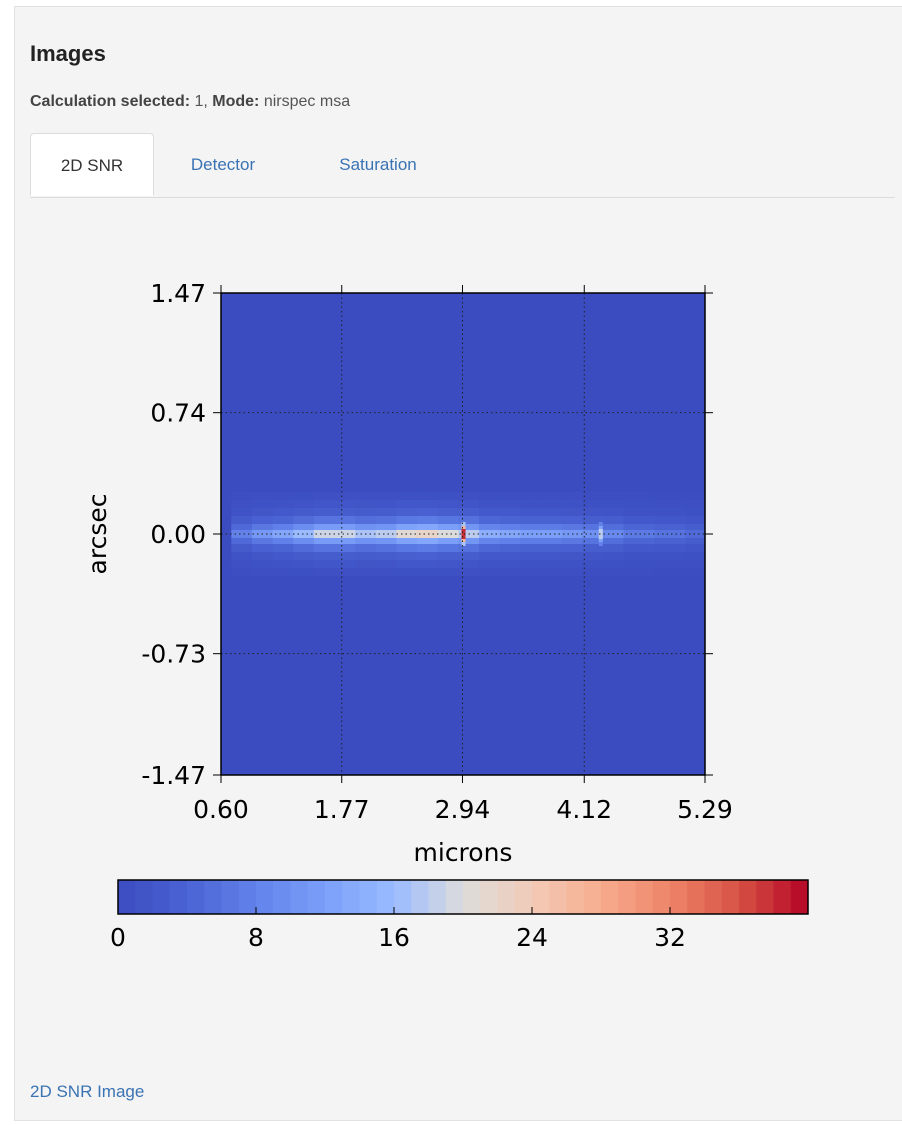 The width and height of the screenshot is (902, 1125). I want to click on y-tick-label: -1.47, so click(173, 775).